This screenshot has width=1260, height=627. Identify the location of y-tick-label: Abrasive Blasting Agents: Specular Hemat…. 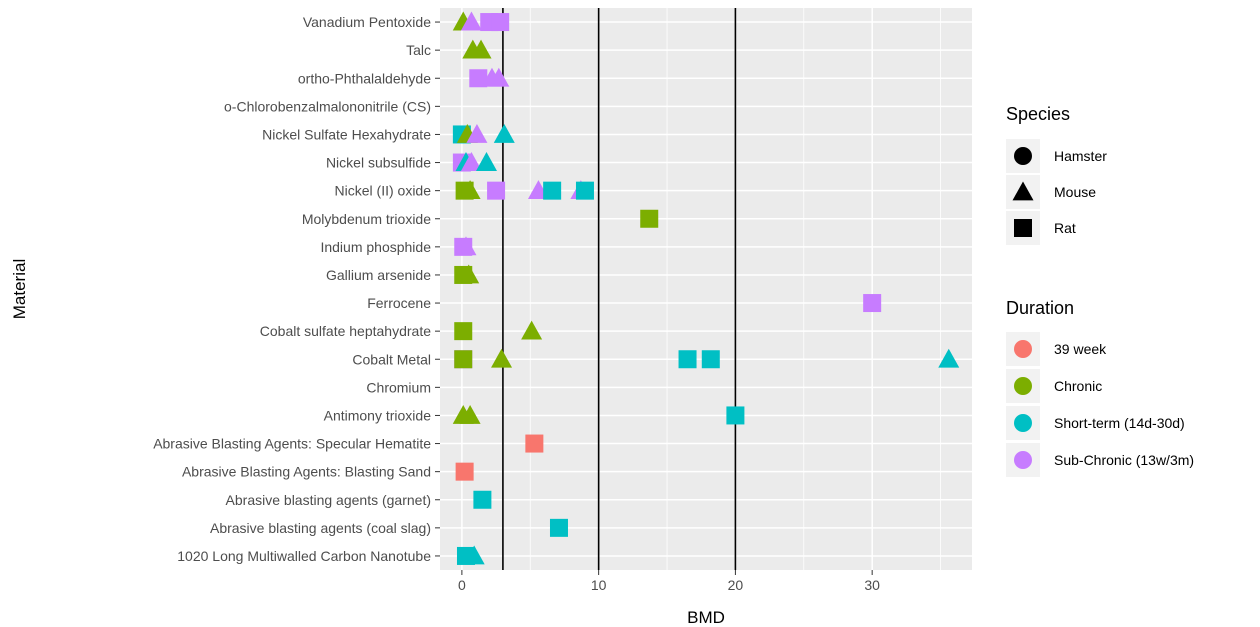
(292, 444).